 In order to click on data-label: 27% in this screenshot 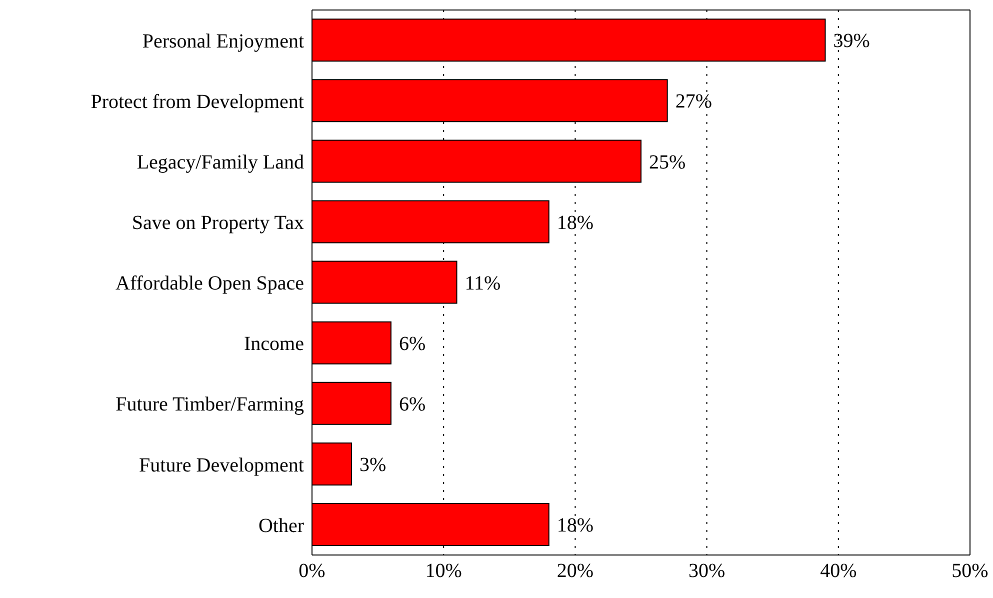, I will do `click(693, 101)`.